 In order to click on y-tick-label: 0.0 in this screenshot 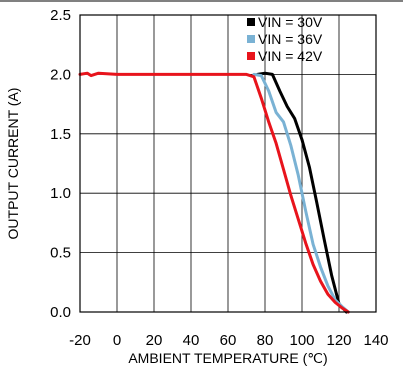, I will do `click(60, 312)`.